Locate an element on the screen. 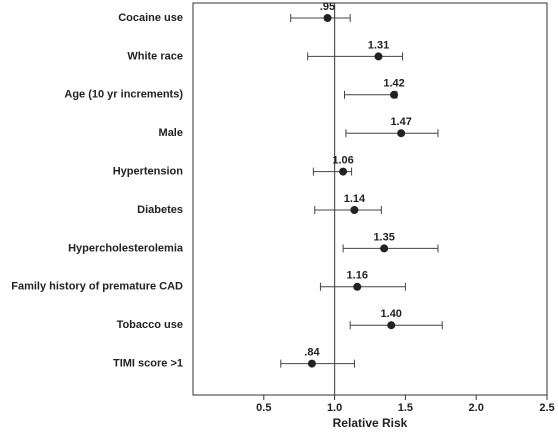  x-axis-title: Relative Risk is located at coordinates (370, 423).